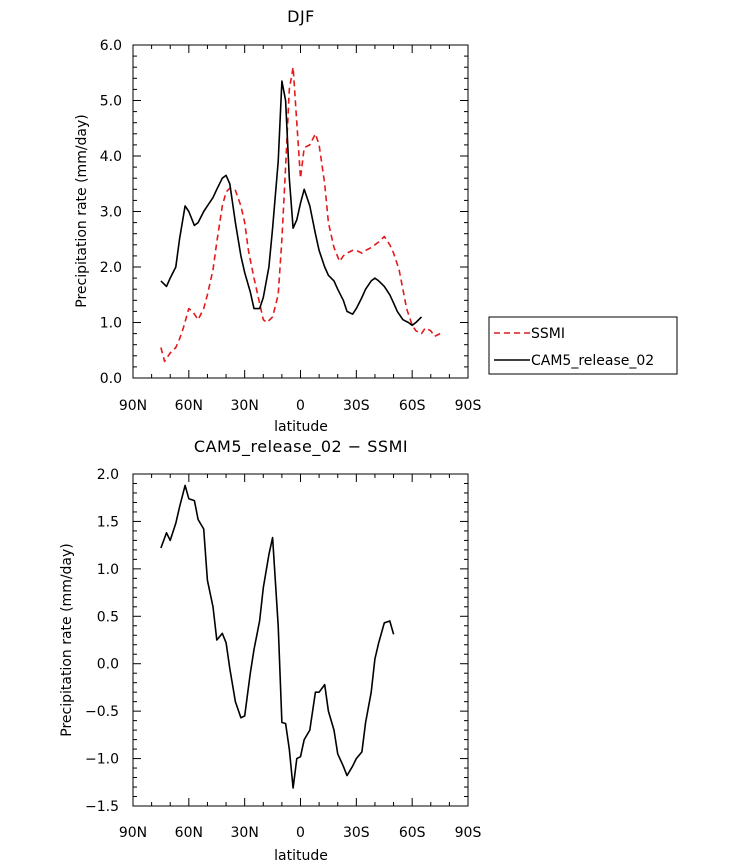 This screenshot has width=733, height=866. Describe the element at coordinates (102, 807) in the screenshot. I see `y-tick-label: −1.5` at that location.